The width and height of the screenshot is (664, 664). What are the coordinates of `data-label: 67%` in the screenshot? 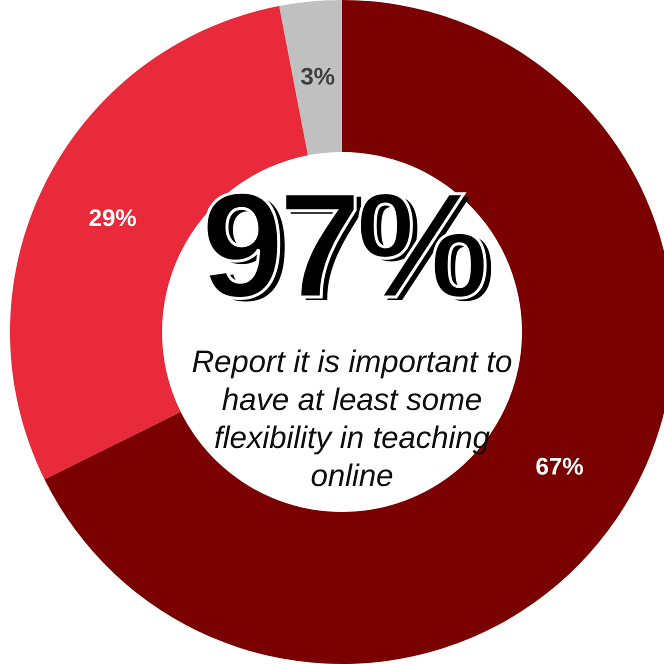 It's located at (560, 466).